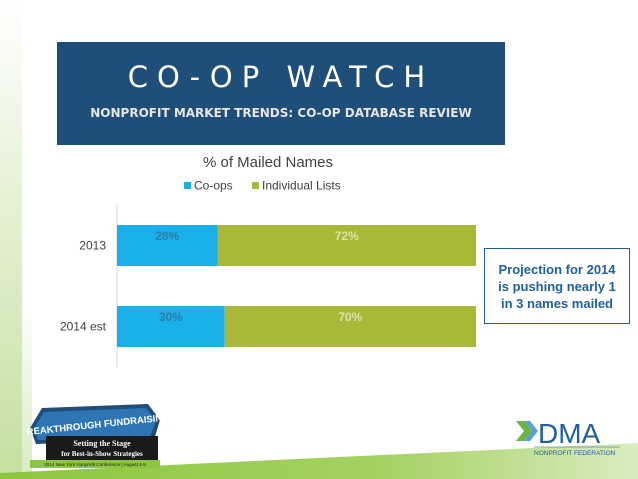 The width and height of the screenshot is (638, 479). What do you see at coordinates (11, 239) in the screenshot?
I see `left-decor-stripe` at bounding box center [11, 239].